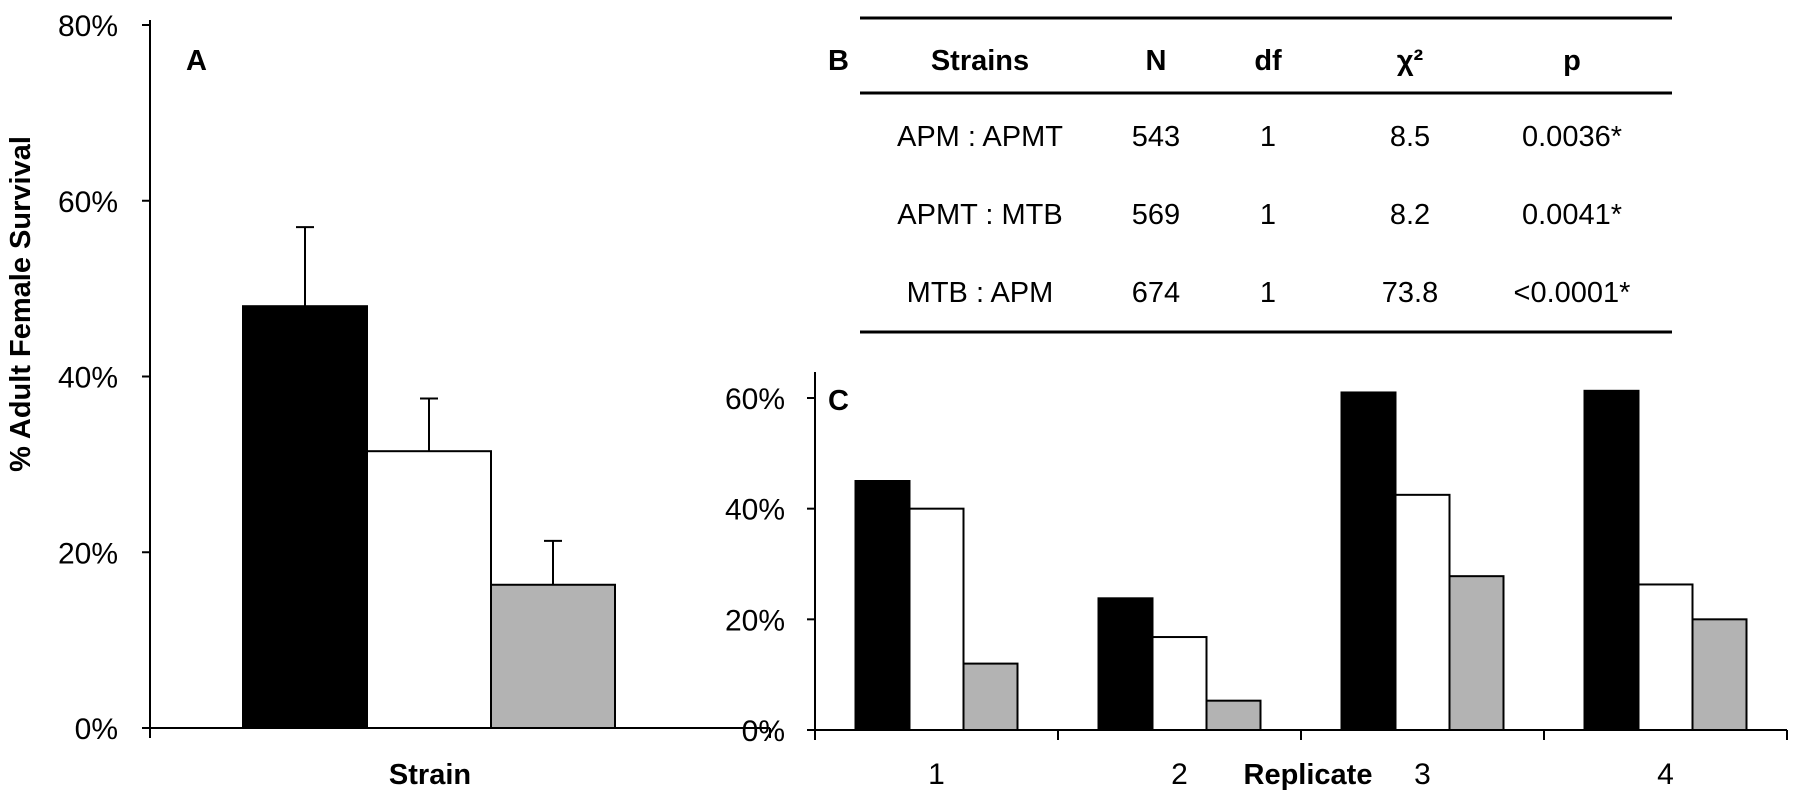 Image resolution: width=1797 pixels, height=800 pixels. What do you see at coordinates (1156, 215) in the screenshot?
I see `table-cell: 569` at bounding box center [1156, 215].